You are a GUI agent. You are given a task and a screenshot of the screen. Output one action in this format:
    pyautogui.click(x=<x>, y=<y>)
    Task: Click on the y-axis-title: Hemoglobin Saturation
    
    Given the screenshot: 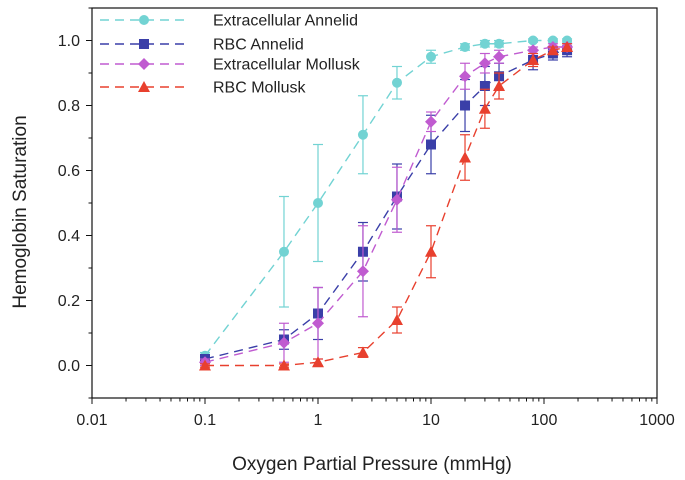 What is the action you would take?
    pyautogui.click(x=20, y=211)
    